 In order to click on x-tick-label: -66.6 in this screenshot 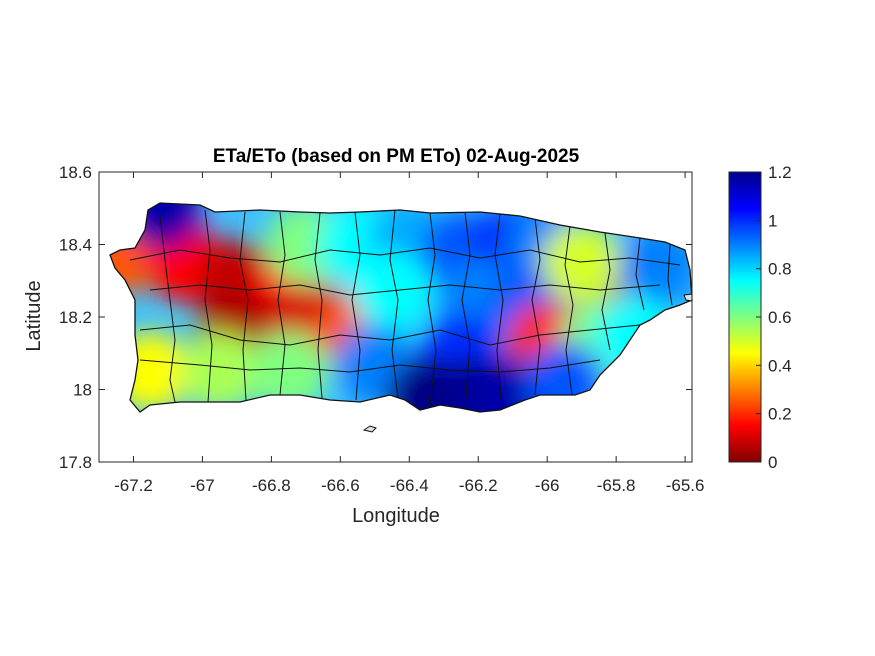, I will do `click(340, 485)`.